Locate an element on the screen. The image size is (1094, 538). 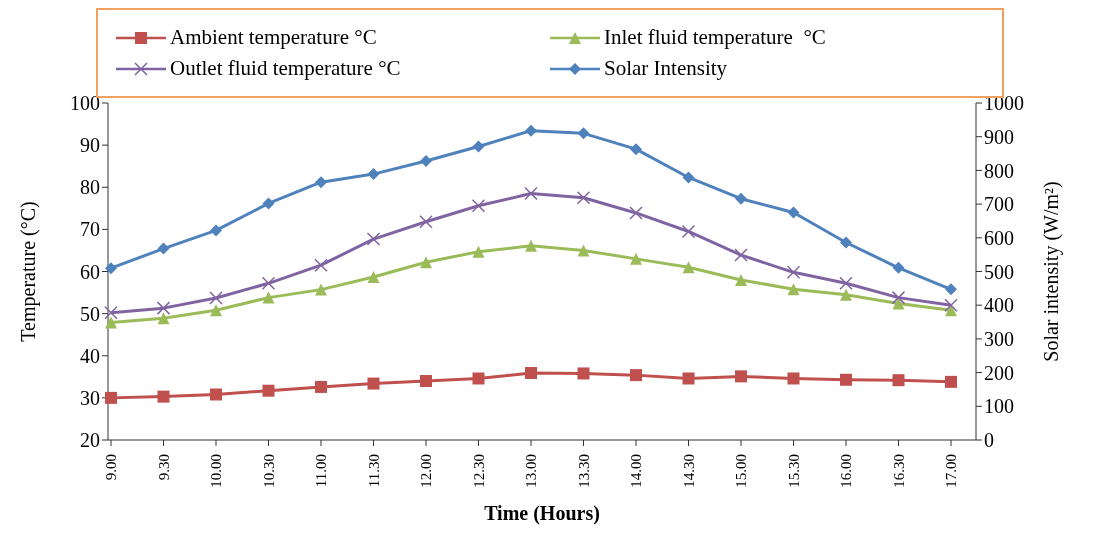
y2-tick-label: 100 is located at coordinates (999, 406).